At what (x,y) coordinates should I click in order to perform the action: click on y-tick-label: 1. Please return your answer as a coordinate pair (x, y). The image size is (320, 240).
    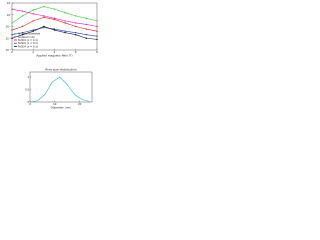
    Looking at the image, I should click on (29, 77).